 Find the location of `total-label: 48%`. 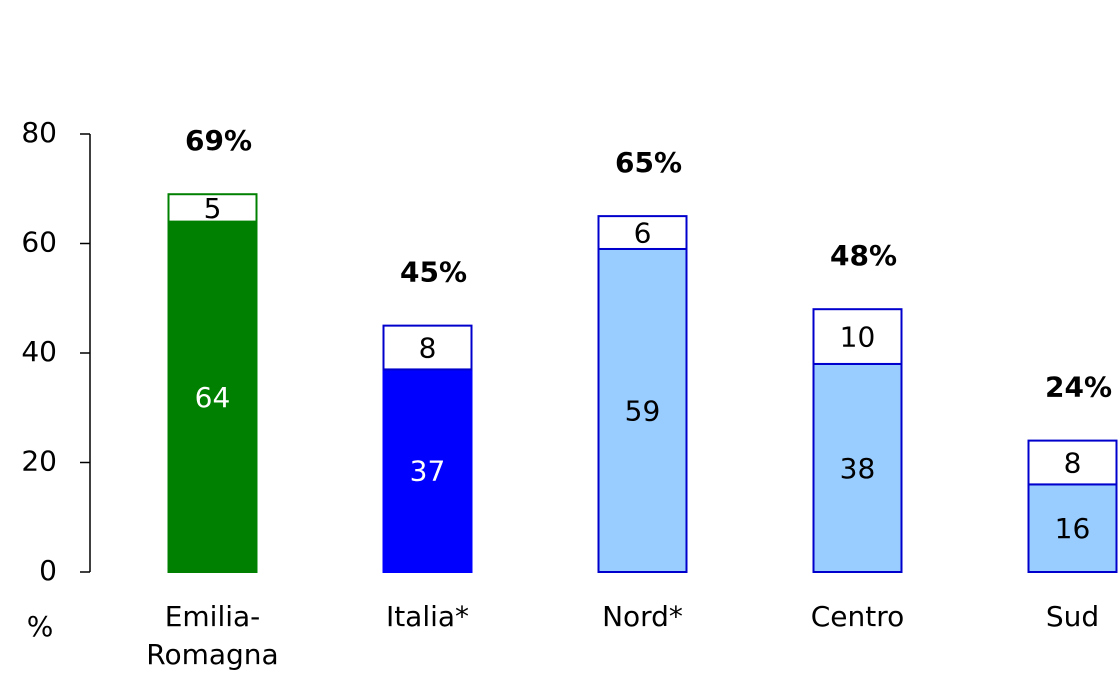

total-label: 48% is located at coordinates (863, 255).